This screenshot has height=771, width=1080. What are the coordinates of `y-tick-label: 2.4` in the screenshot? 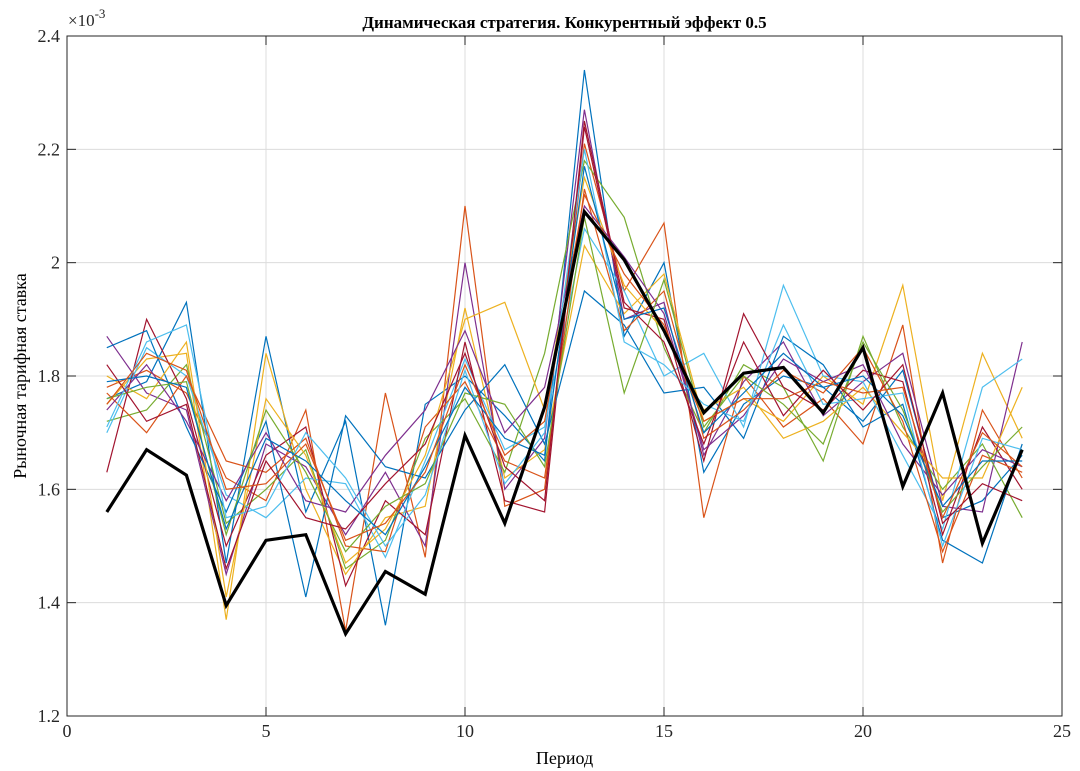 It's located at (49, 36).